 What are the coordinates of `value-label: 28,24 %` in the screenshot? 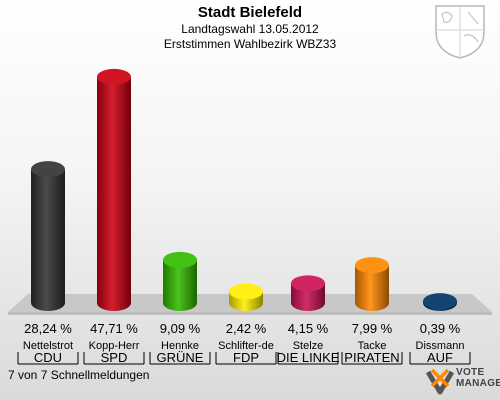 It's located at (48, 328).